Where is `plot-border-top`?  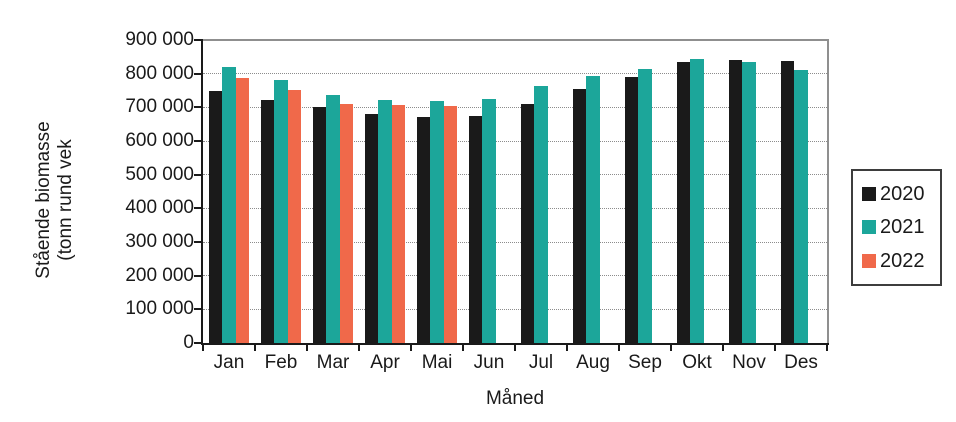
plot-border-top is located at coordinates (516, 40).